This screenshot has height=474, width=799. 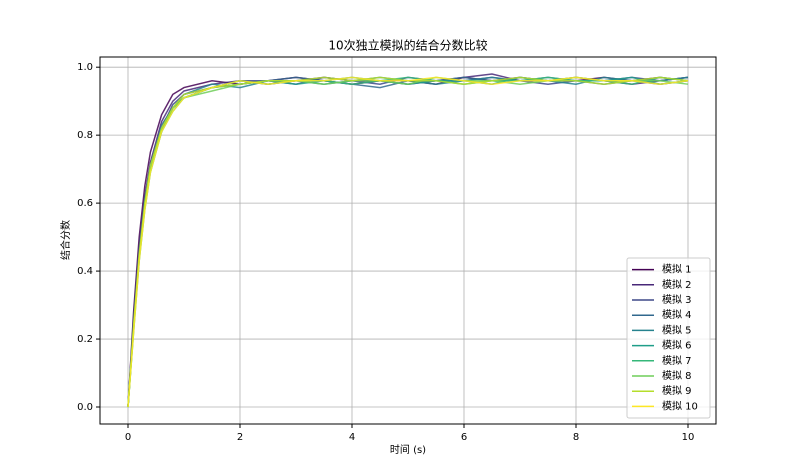 What do you see at coordinates (85, 67) in the screenshot?
I see `y-tick-label: 1.0` at bounding box center [85, 67].